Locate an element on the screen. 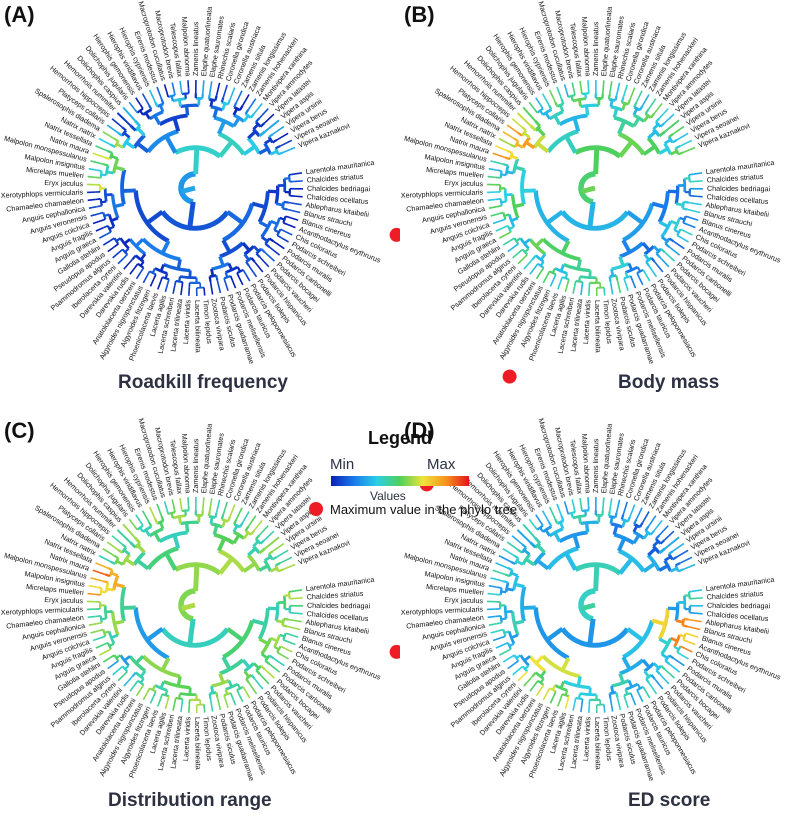  species-label: Lacerta bilineata is located at coordinates (598, 743).